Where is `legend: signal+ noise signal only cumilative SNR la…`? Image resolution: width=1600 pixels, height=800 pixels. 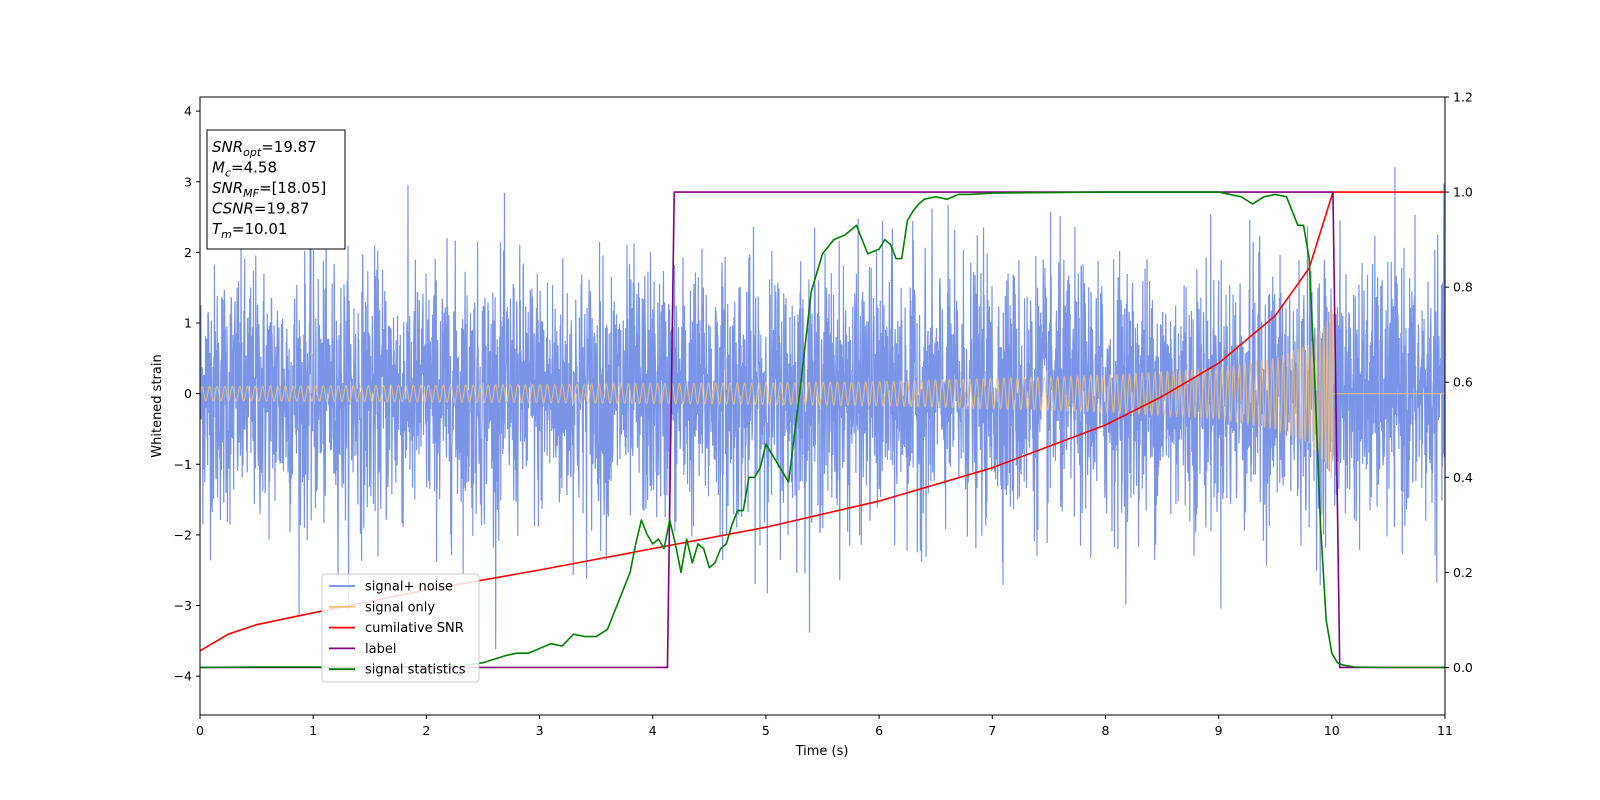
legend: signal+ noise signal only cumilative SNR la… is located at coordinates (400, 628).